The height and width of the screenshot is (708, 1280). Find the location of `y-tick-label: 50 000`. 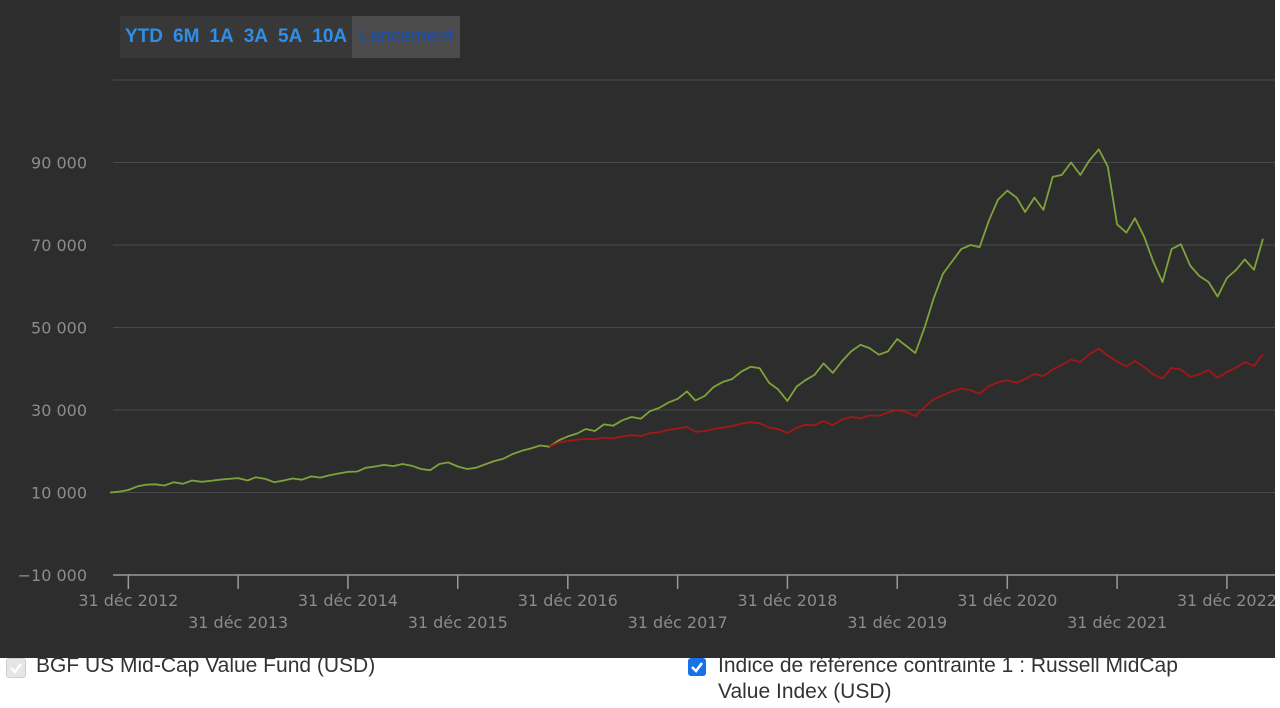

y-tick-label: 50 000 is located at coordinates (59, 328).